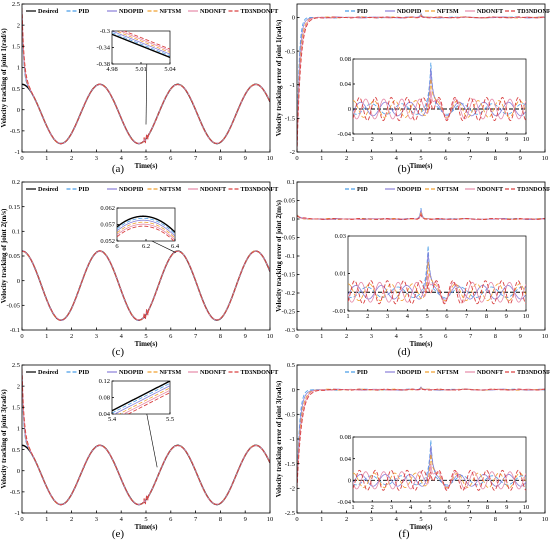 This screenshot has height=542, width=550. Describe the element at coordinates (486, 316) in the screenshot. I see `inset-x-tick-label: 8` at that location.